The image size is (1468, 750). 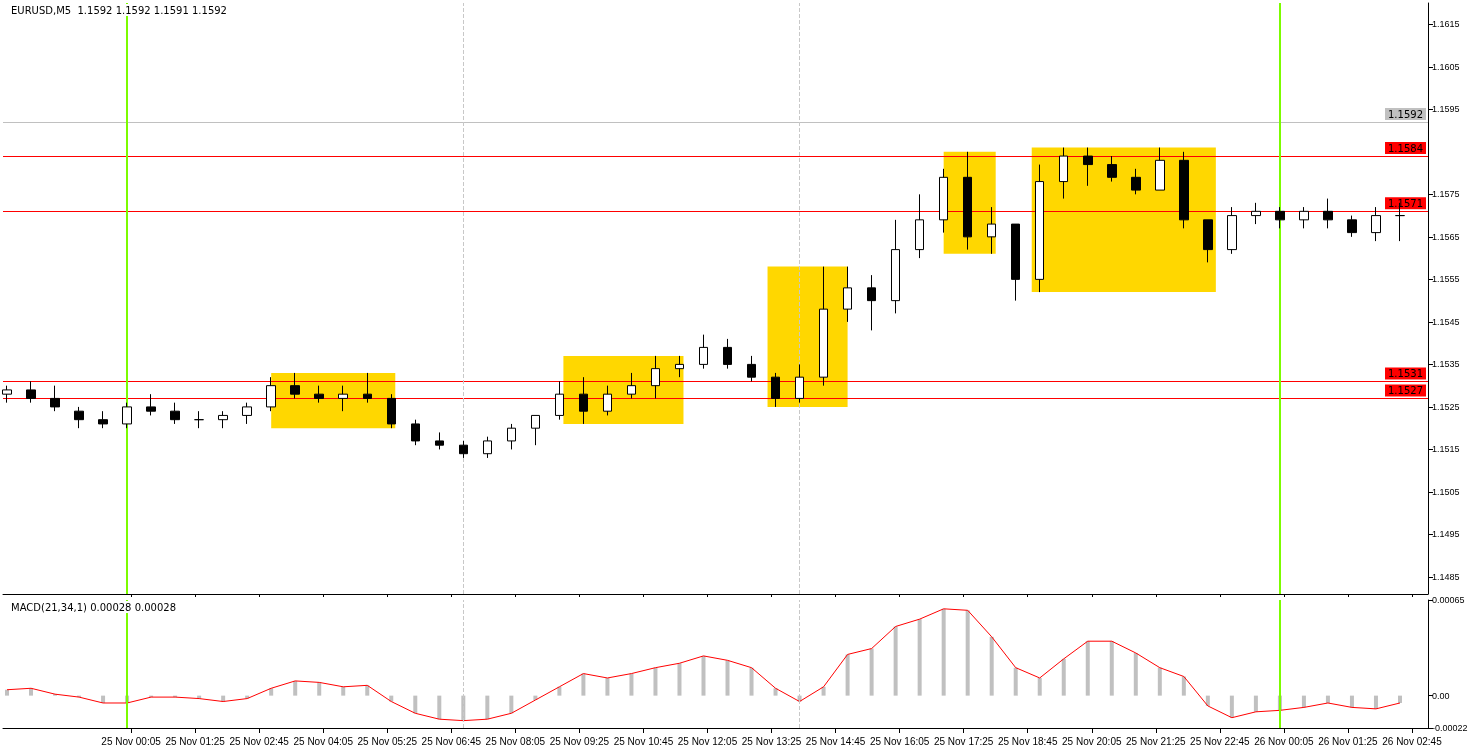 I want to click on y-tick-label: 1.1535, so click(x=1446, y=364).